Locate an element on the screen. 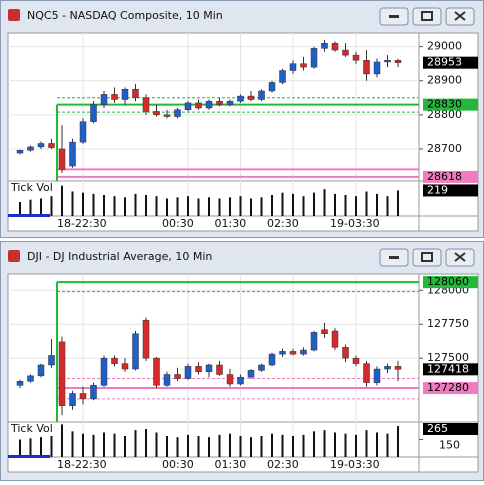  last-price-label: 127418 is located at coordinates (448, 368).